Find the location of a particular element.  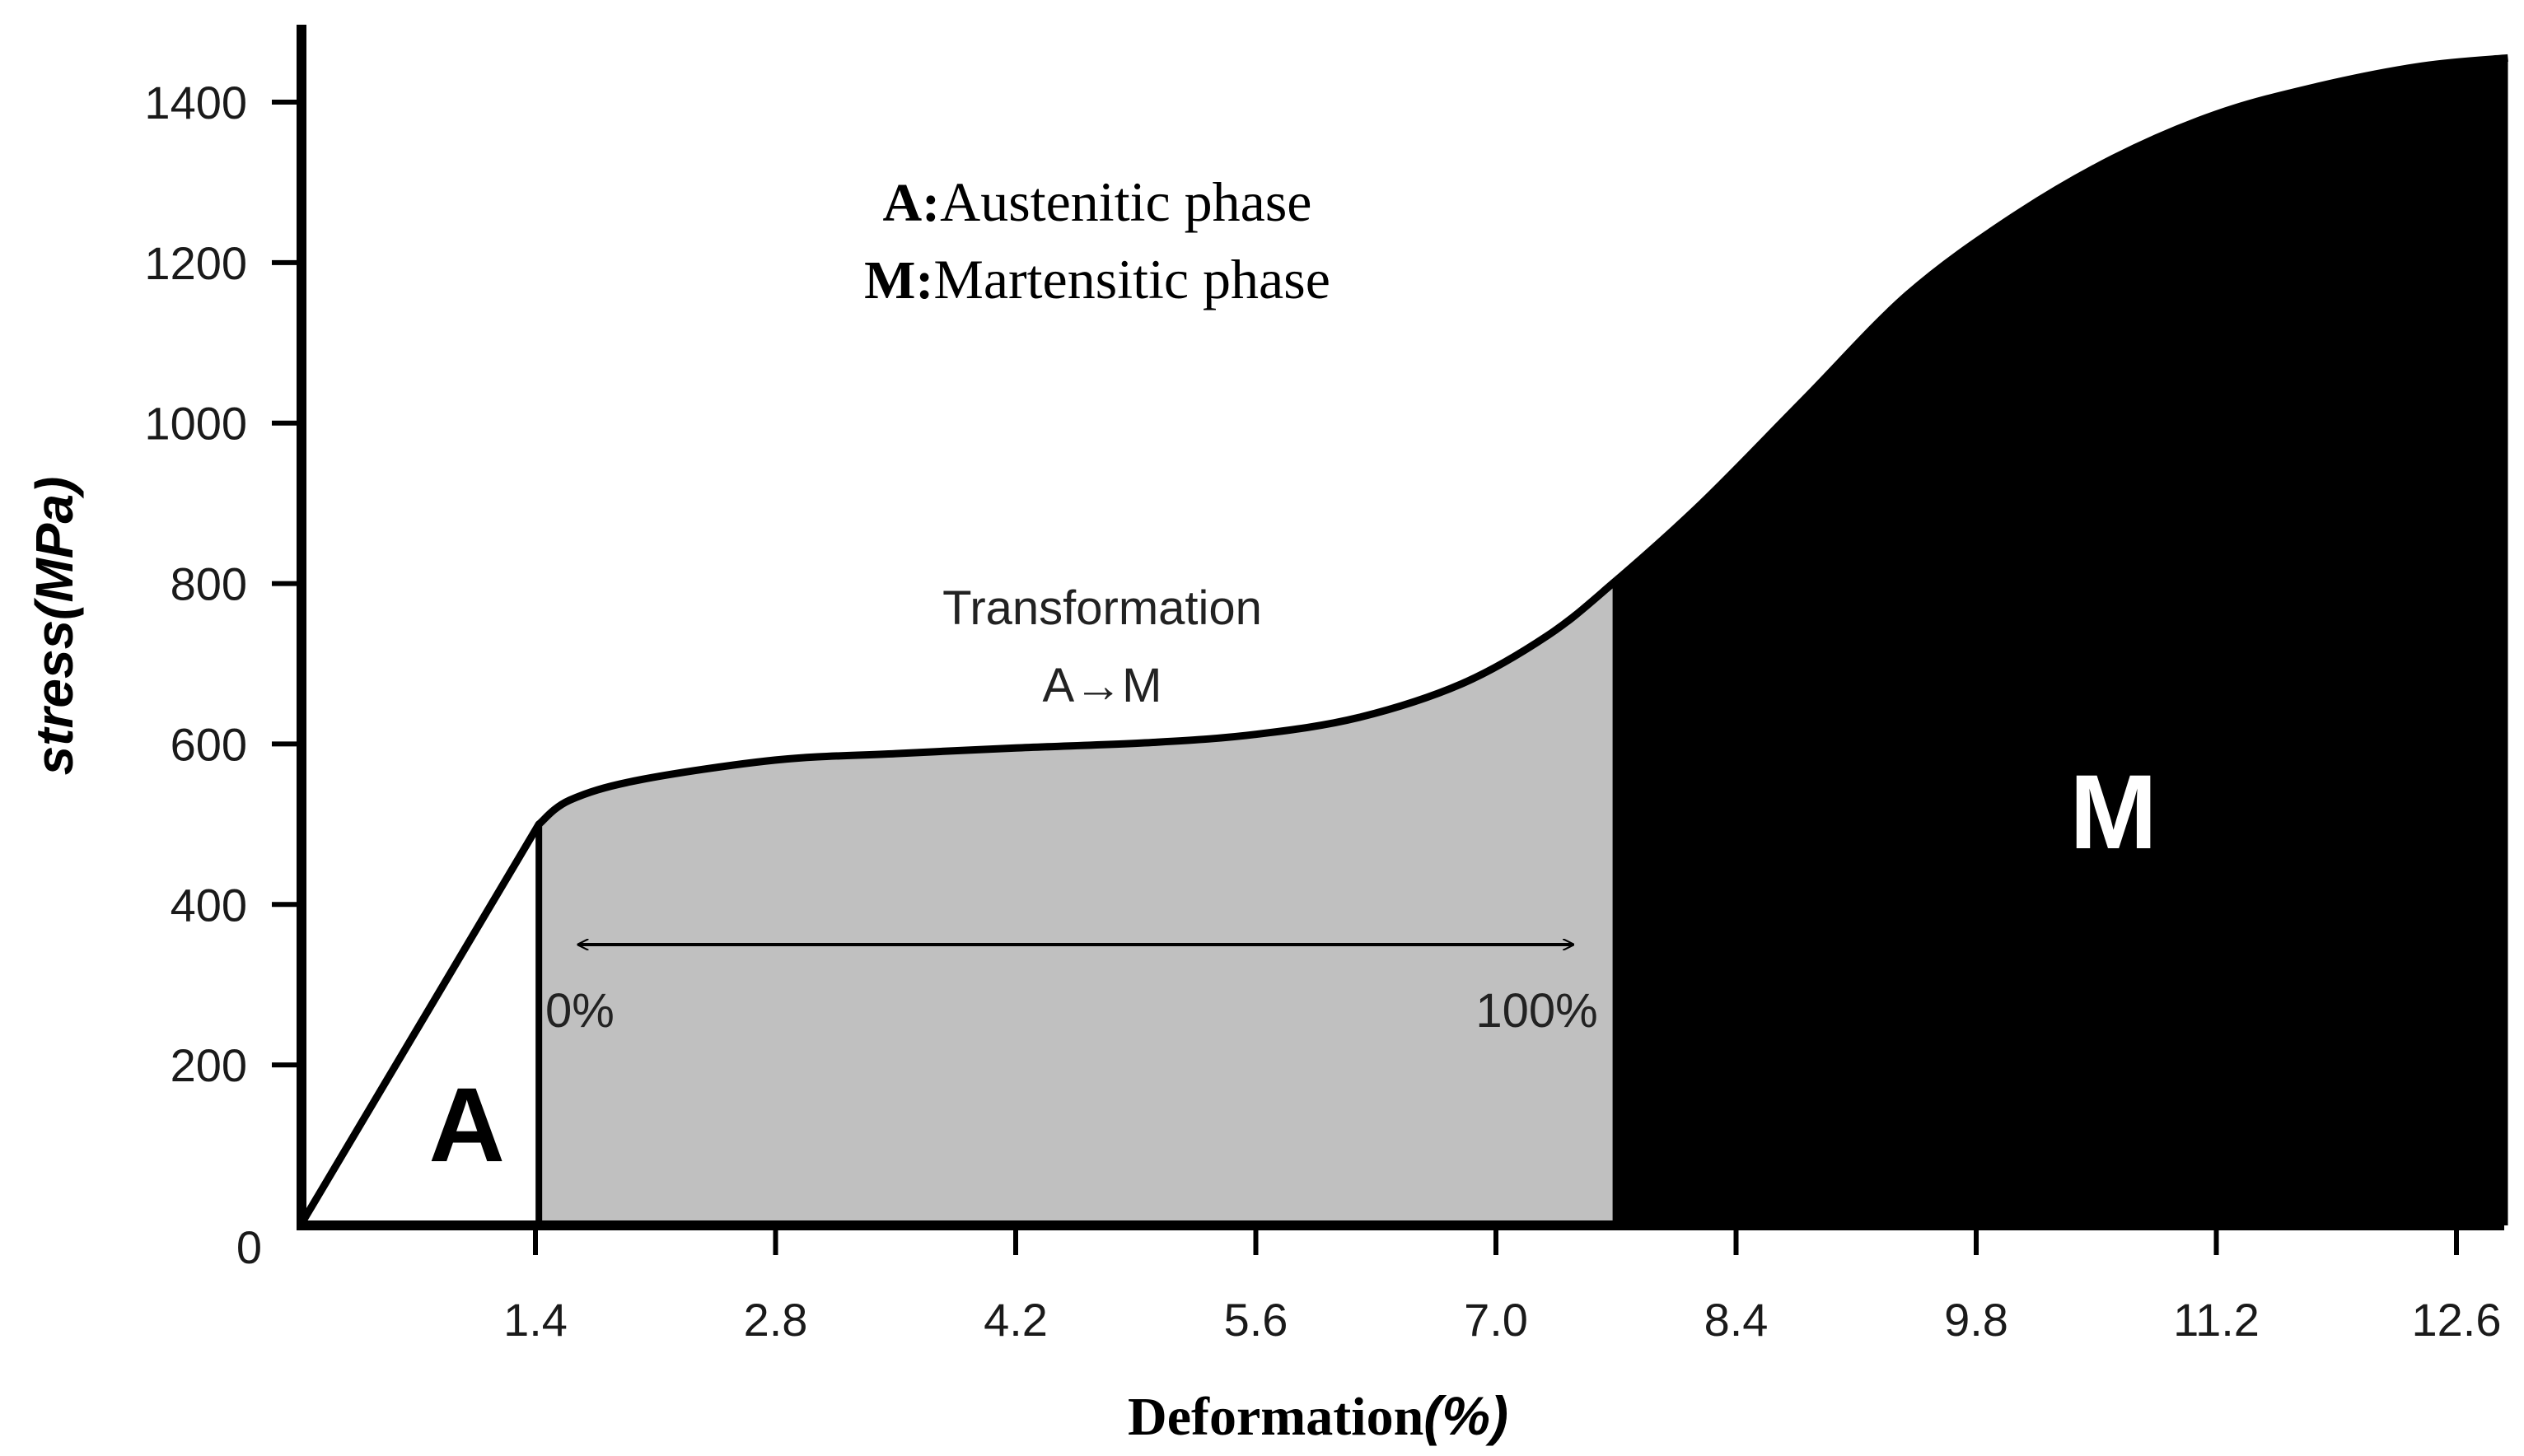

x-axis-label: Deformation(%) is located at coordinates (1318, 1416).